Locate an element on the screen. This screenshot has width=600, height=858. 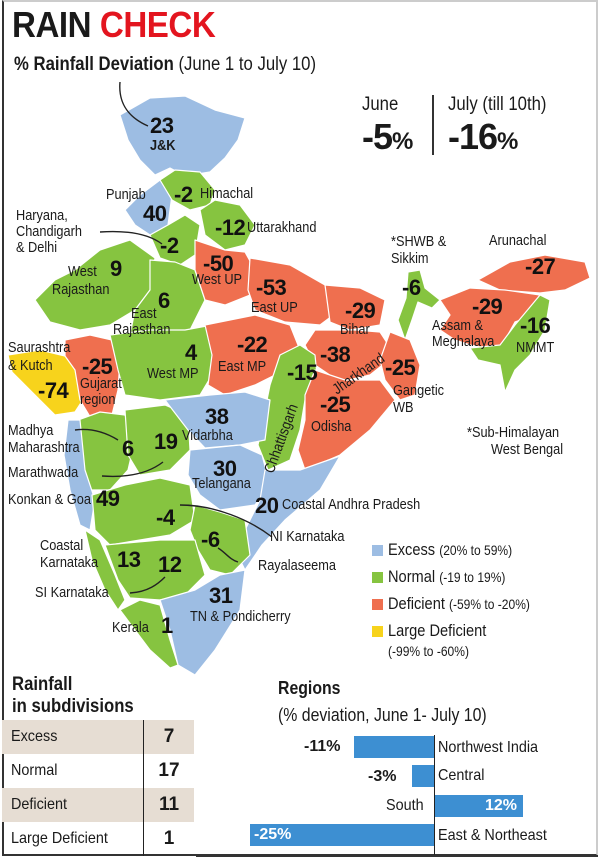
row-value-large-deficient: 1 is located at coordinates (169, 838).